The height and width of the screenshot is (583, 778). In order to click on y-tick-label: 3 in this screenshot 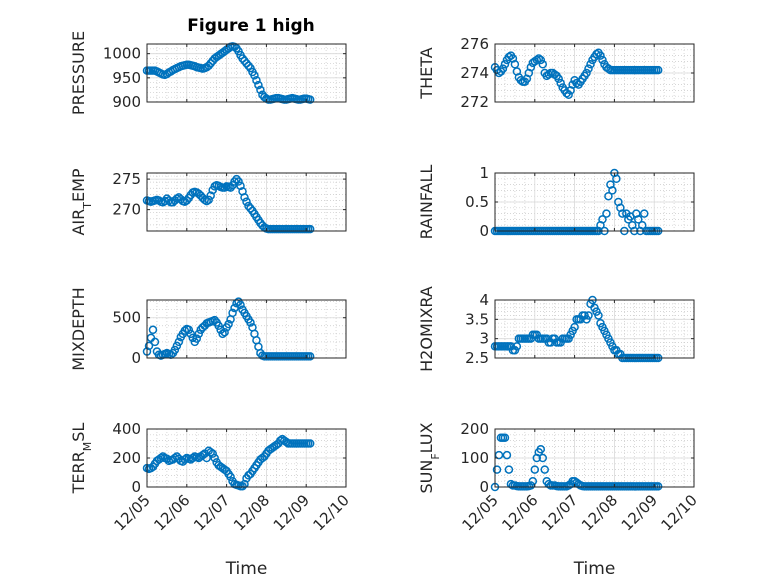, I will do `click(484, 339)`.